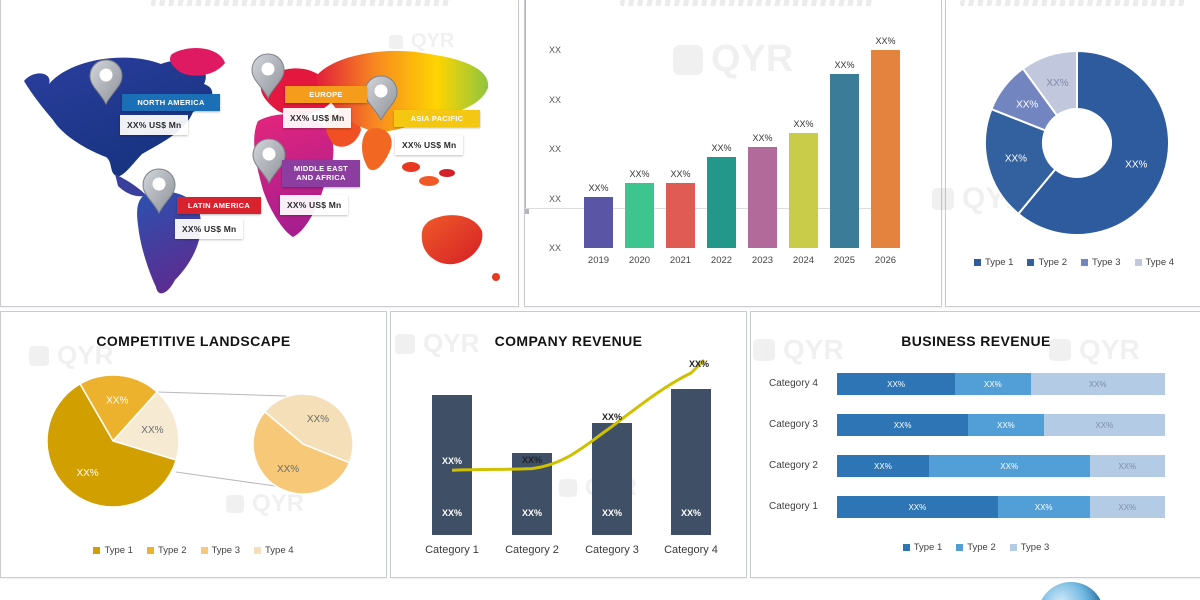 The height and width of the screenshot is (600, 1200). Describe the element at coordinates (691, 513) in the screenshot. I see `company-bar-label-4: XX%` at that location.